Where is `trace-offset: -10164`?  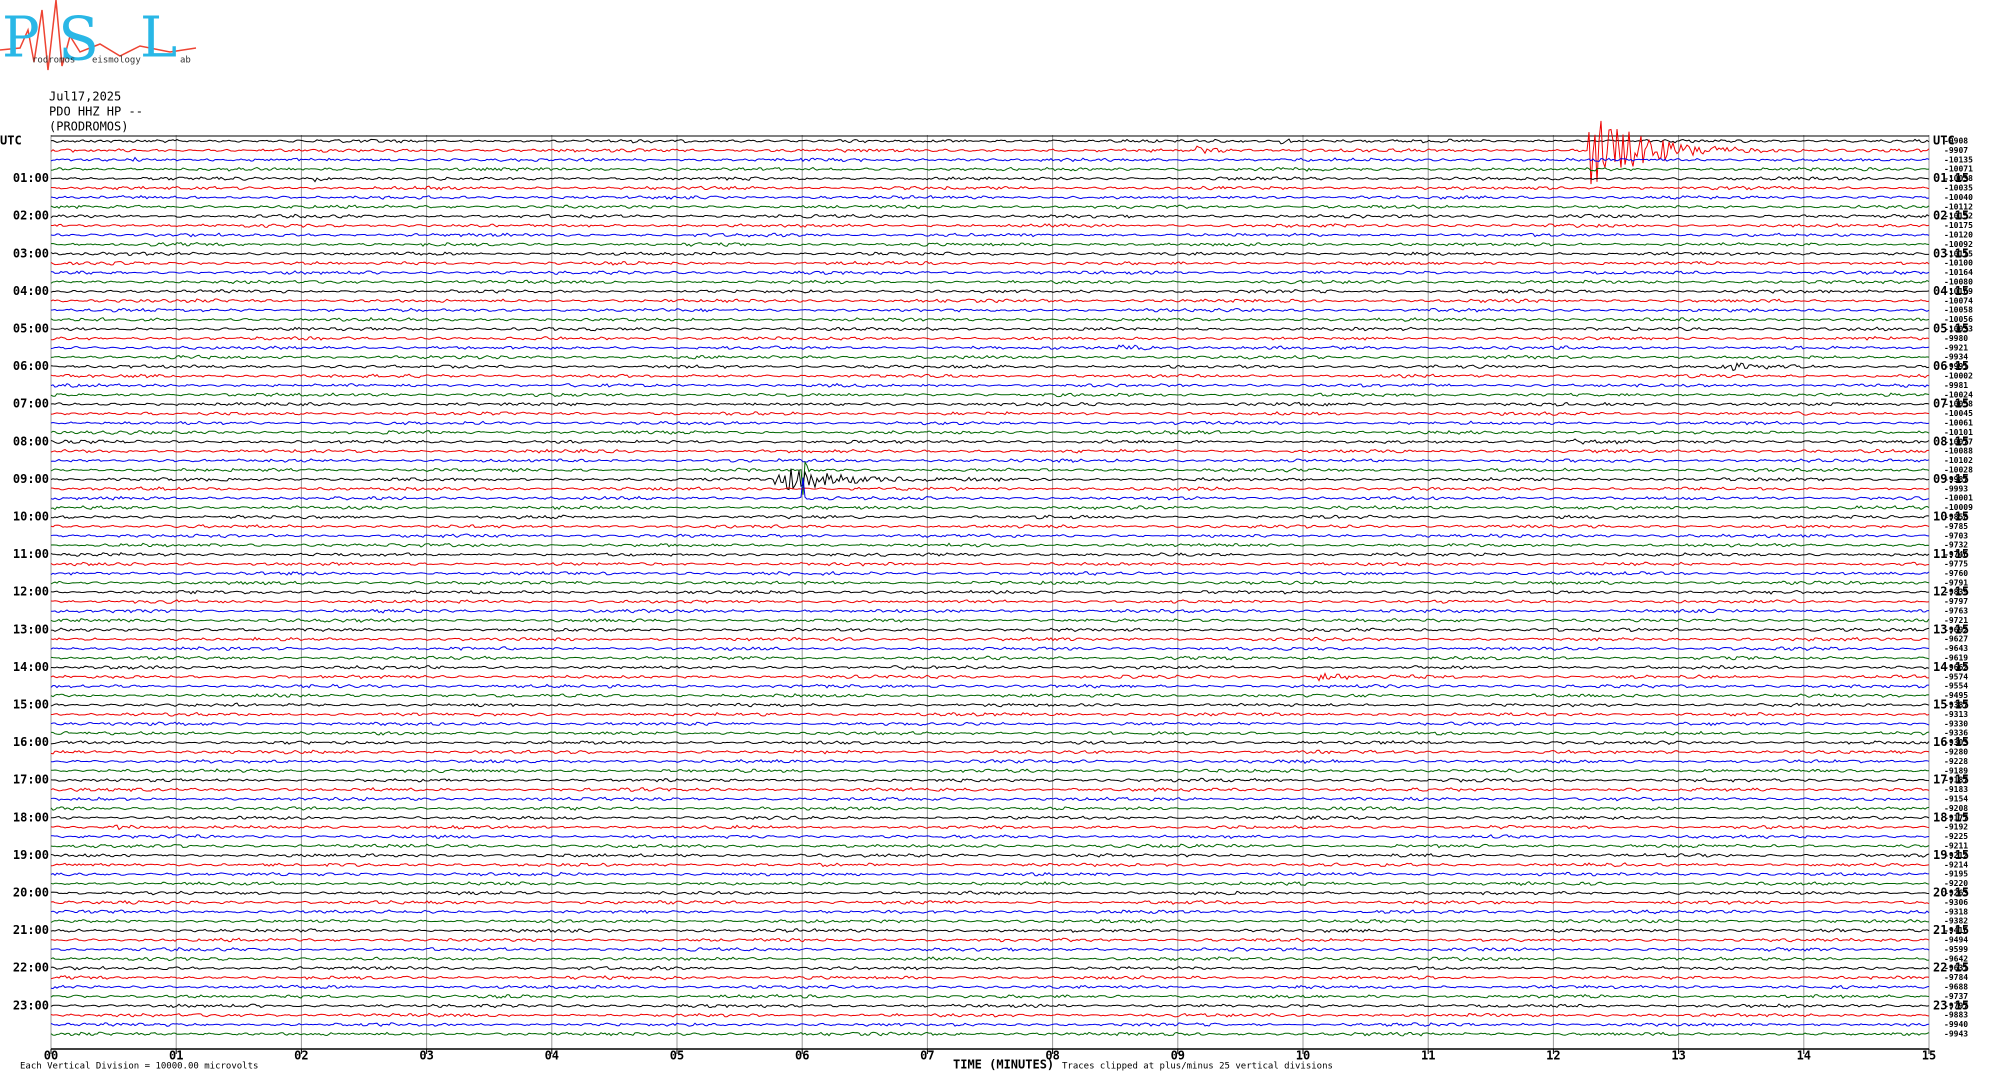
trace-offset: -10164 is located at coordinates (1958, 272).